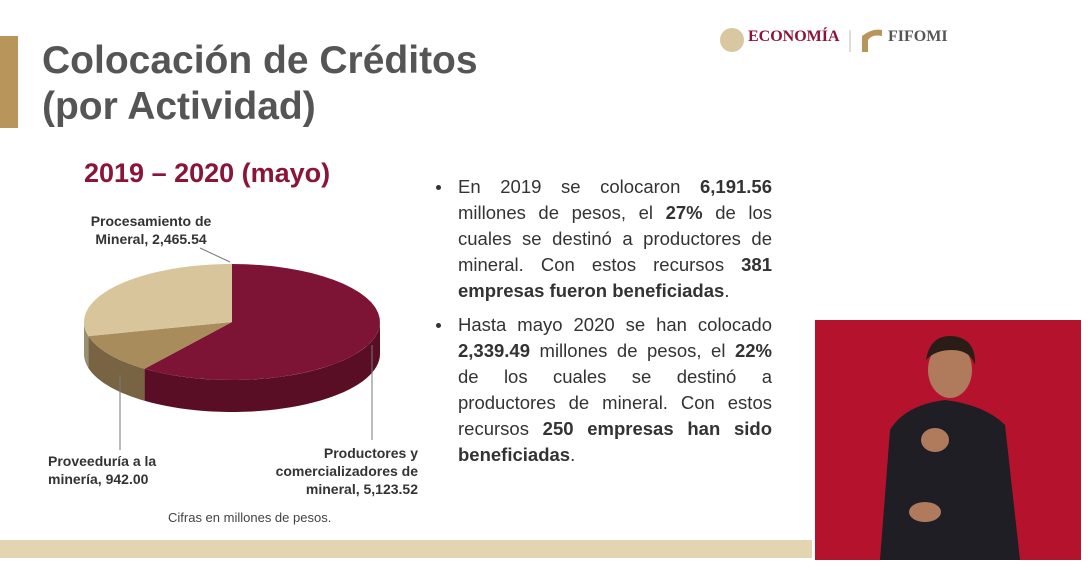  What do you see at coordinates (127, 479) in the screenshot?
I see `pie-label-value: 942.00` at bounding box center [127, 479].